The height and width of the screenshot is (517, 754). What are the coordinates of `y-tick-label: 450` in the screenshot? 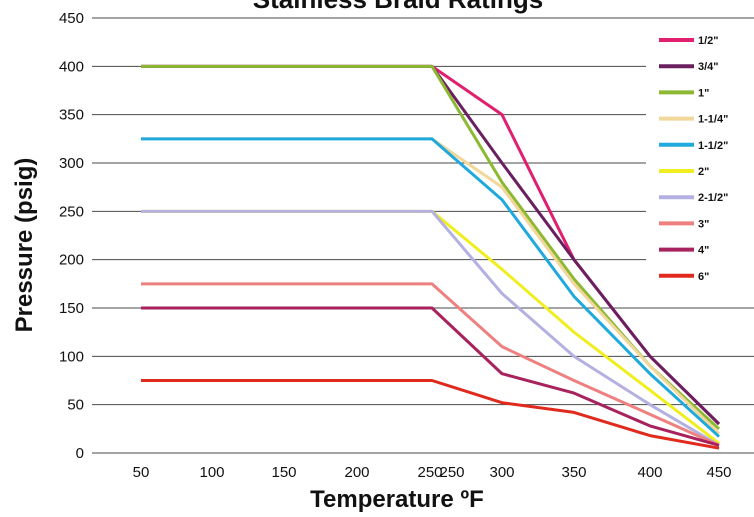 It's located at (71, 18).